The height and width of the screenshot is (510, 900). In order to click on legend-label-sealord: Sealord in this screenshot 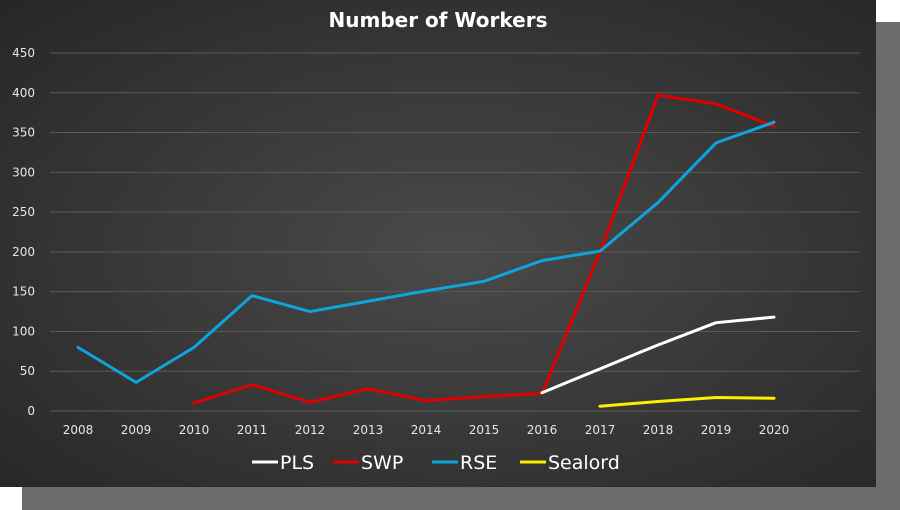, I will do `click(584, 463)`.